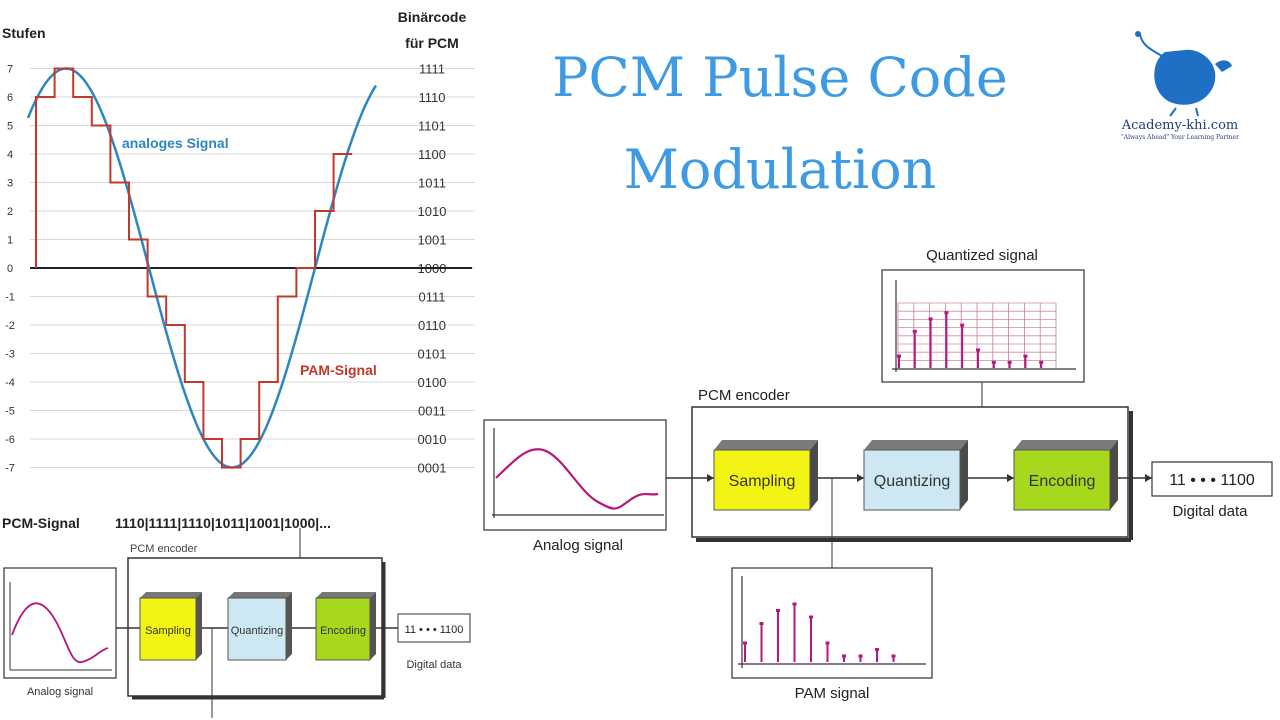 This screenshot has height=720, width=1280. I want to click on code-label: 1010, so click(432, 211).